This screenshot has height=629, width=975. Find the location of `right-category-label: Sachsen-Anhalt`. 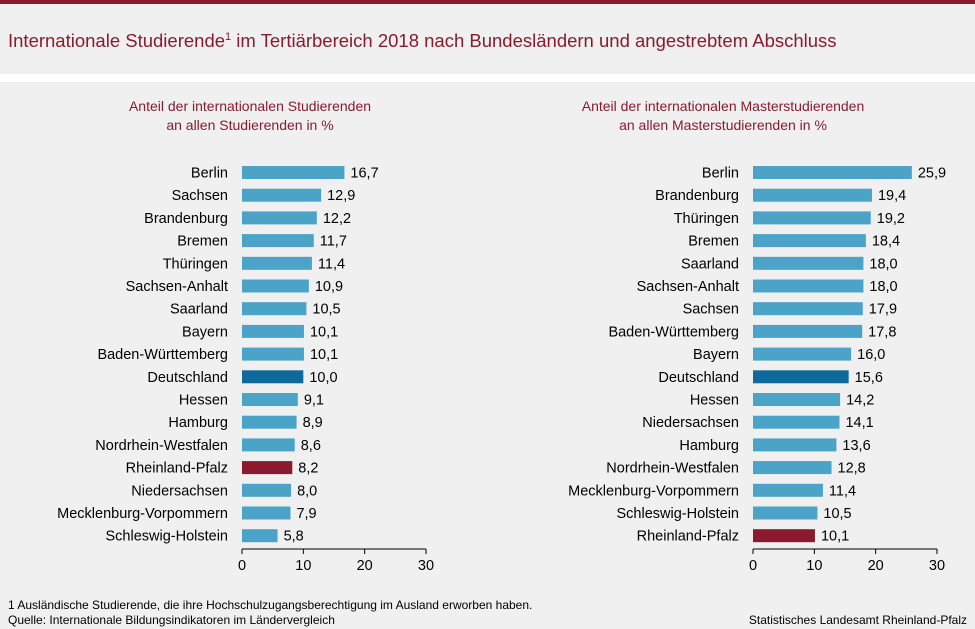

right-category-label: Sachsen-Anhalt is located at coordinates (688, 287).